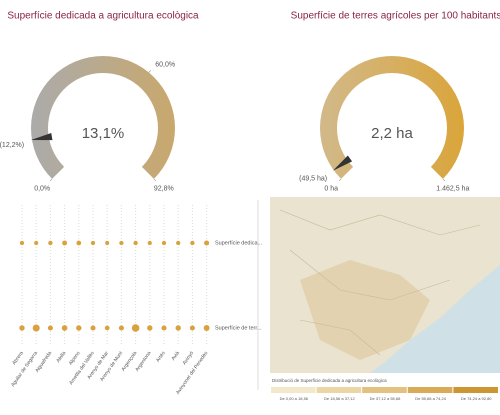 This screenshot has width=500, height=415. What do you see at coordinates (103, 133) in the screenshot?
I see `gauge-value: 13,1%` at bounding box center [103, 133].